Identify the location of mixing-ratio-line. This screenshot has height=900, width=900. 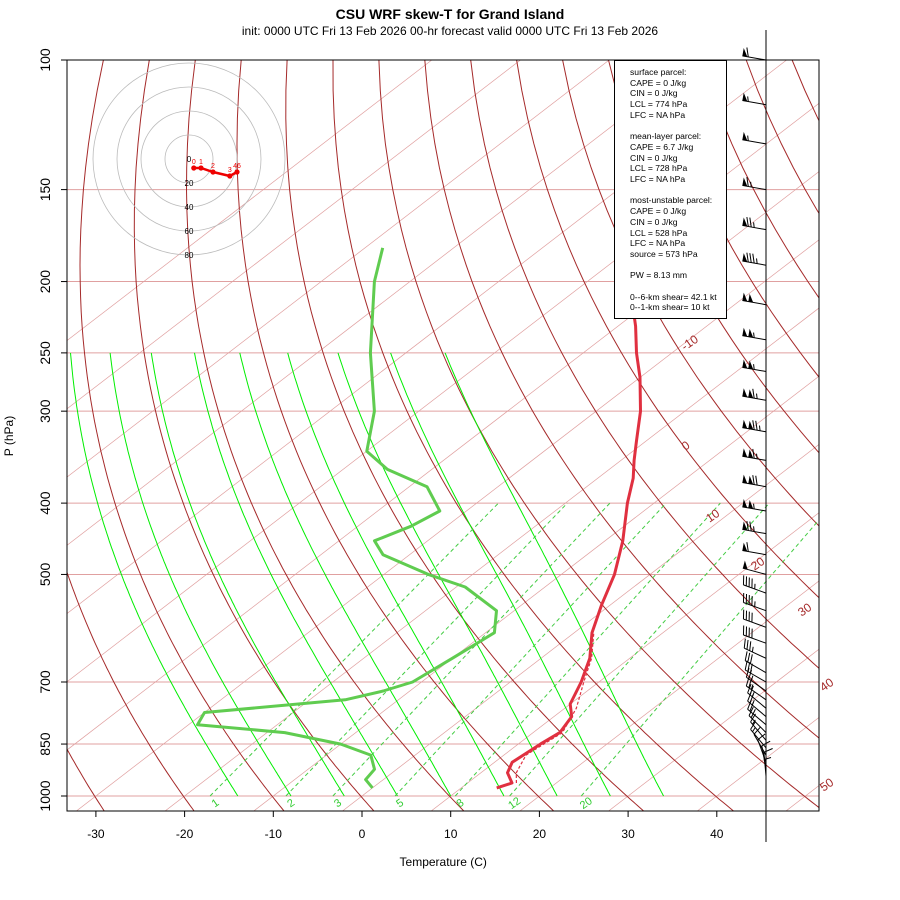
(639, 649).